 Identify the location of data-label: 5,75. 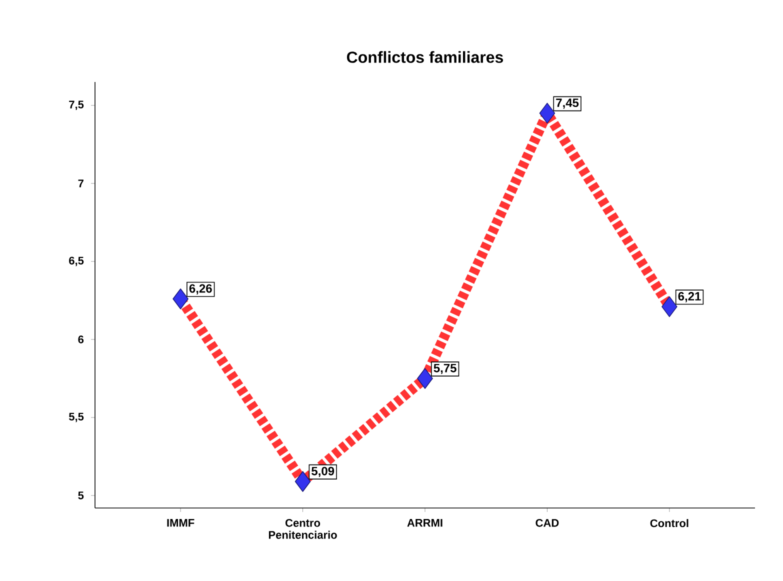
(445, 369).